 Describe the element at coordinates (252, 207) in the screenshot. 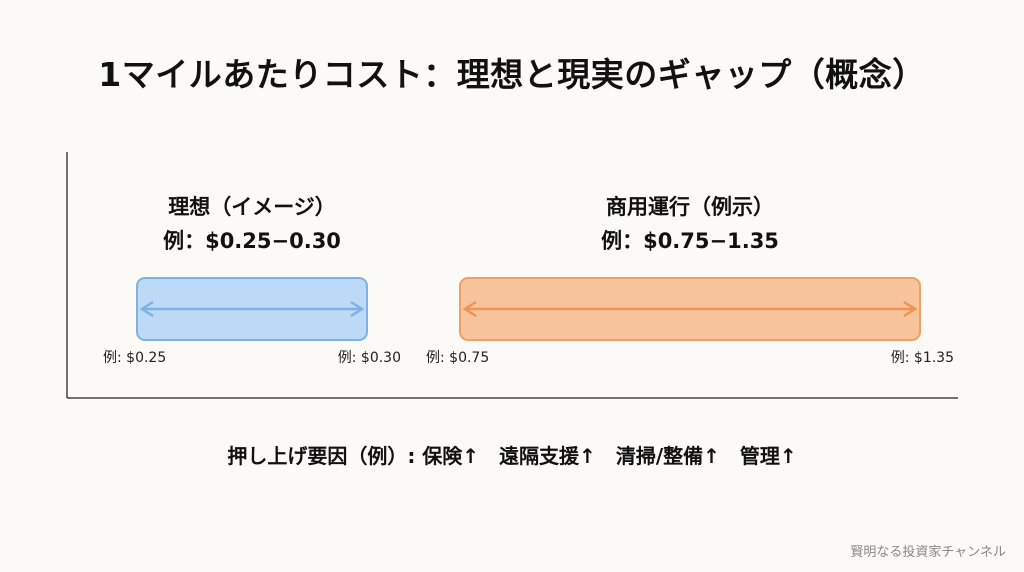

I see `group-label: 理想（イメージ）` at that location.